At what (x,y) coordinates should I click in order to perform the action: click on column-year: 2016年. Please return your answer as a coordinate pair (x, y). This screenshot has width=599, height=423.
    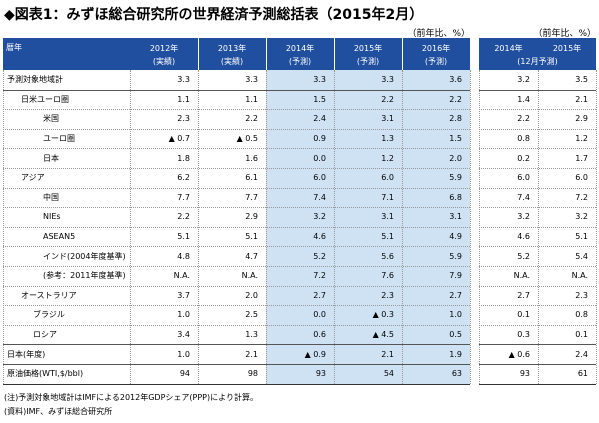
    Looking at the image, I should click on (436, 48).